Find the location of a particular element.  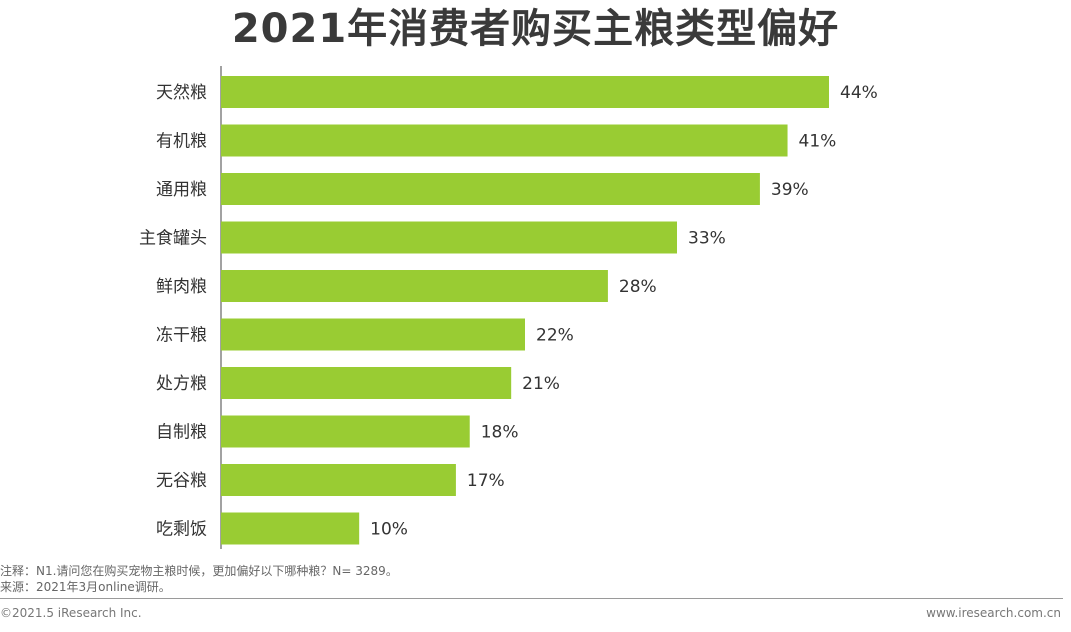

chart-note: 注释：N1.请问您在购买宠物主粮时候，更加偏好以下哪种粮？N= 3289。 is located at coordinates (199, 571).